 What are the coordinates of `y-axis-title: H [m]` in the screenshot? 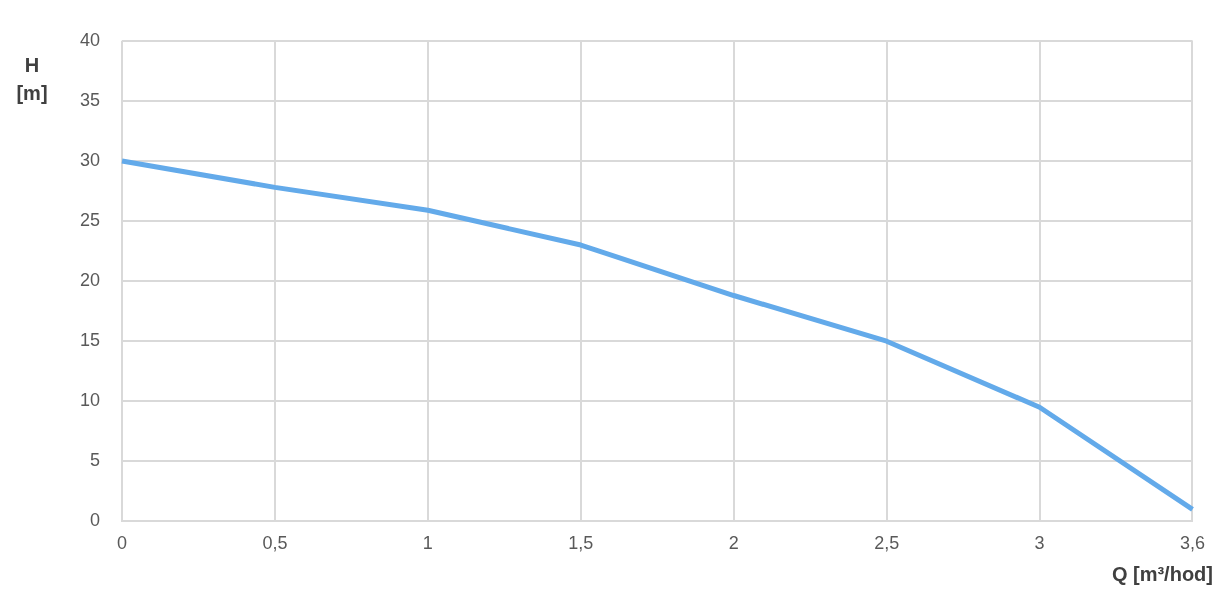 It's located at (32, 79).